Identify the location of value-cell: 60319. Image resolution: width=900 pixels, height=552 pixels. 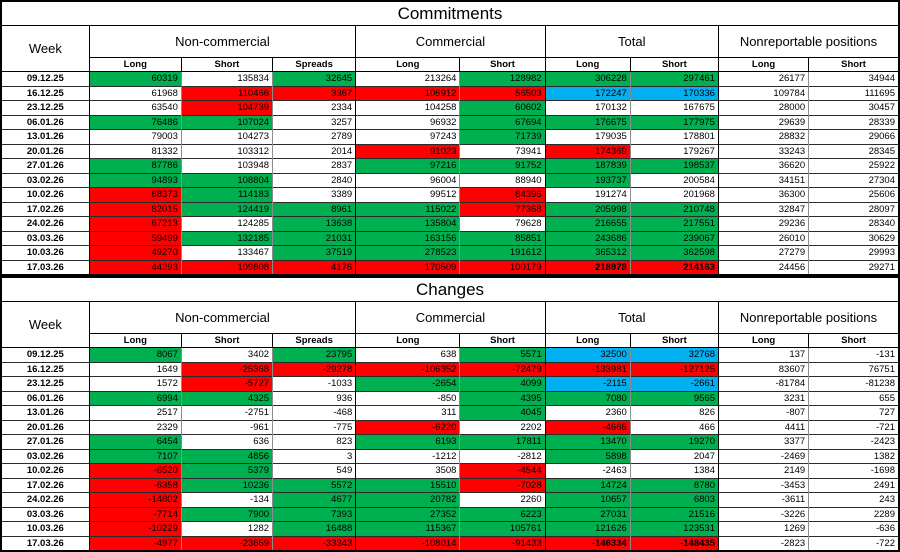
(135, 78).